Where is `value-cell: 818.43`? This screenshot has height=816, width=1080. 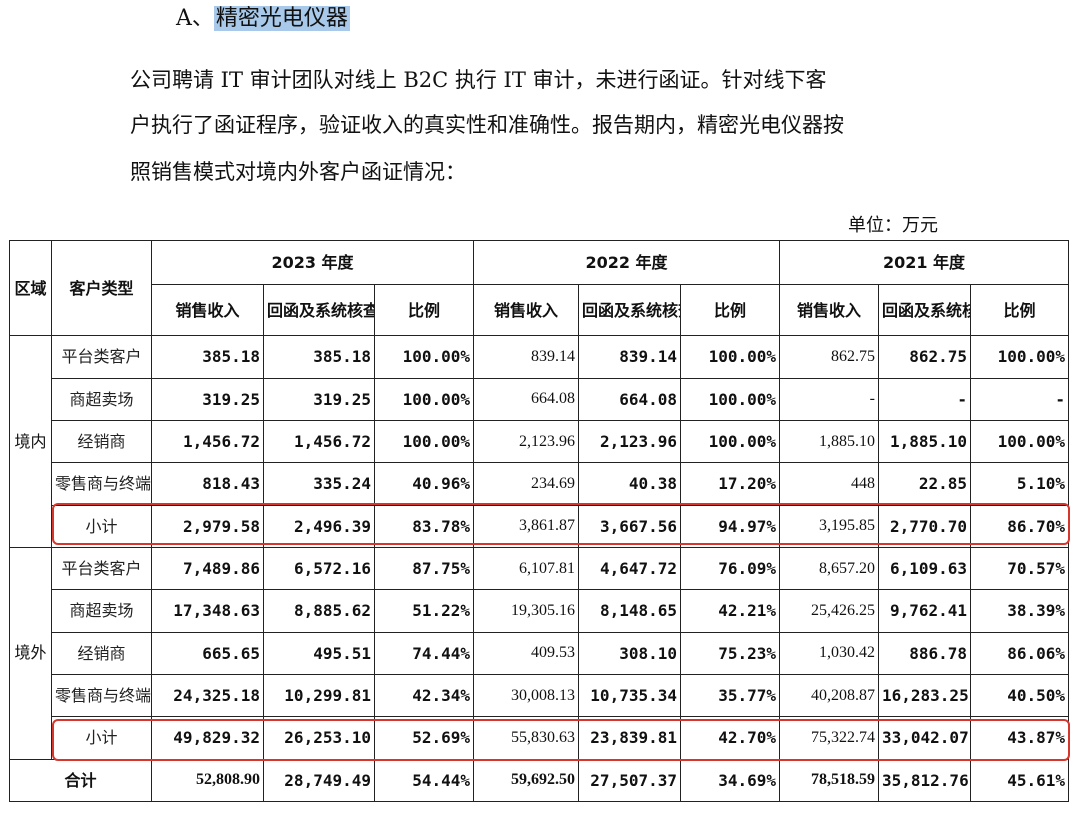 value-cell: 818.43 is located at coordinates (207, 484).